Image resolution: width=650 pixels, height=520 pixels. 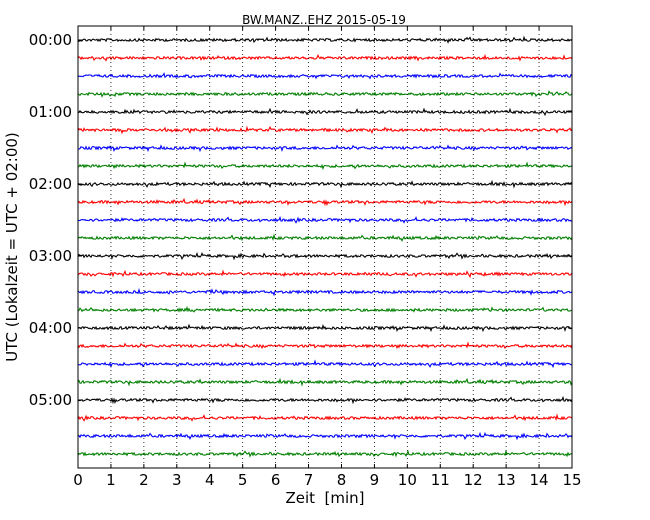 What do you see at coordinates (50, 184) in the screenshot?
I see `y-tick-label: 02:00` at bounding box center [50, 184].